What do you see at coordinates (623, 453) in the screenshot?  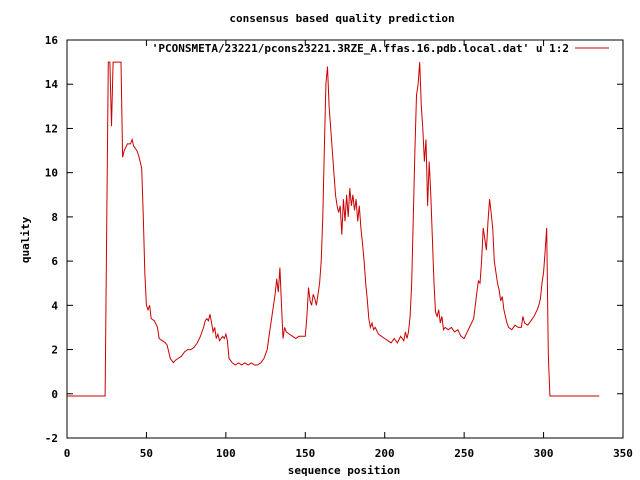 I see `x-tick-label: 350` at bounding box center [623, 453].